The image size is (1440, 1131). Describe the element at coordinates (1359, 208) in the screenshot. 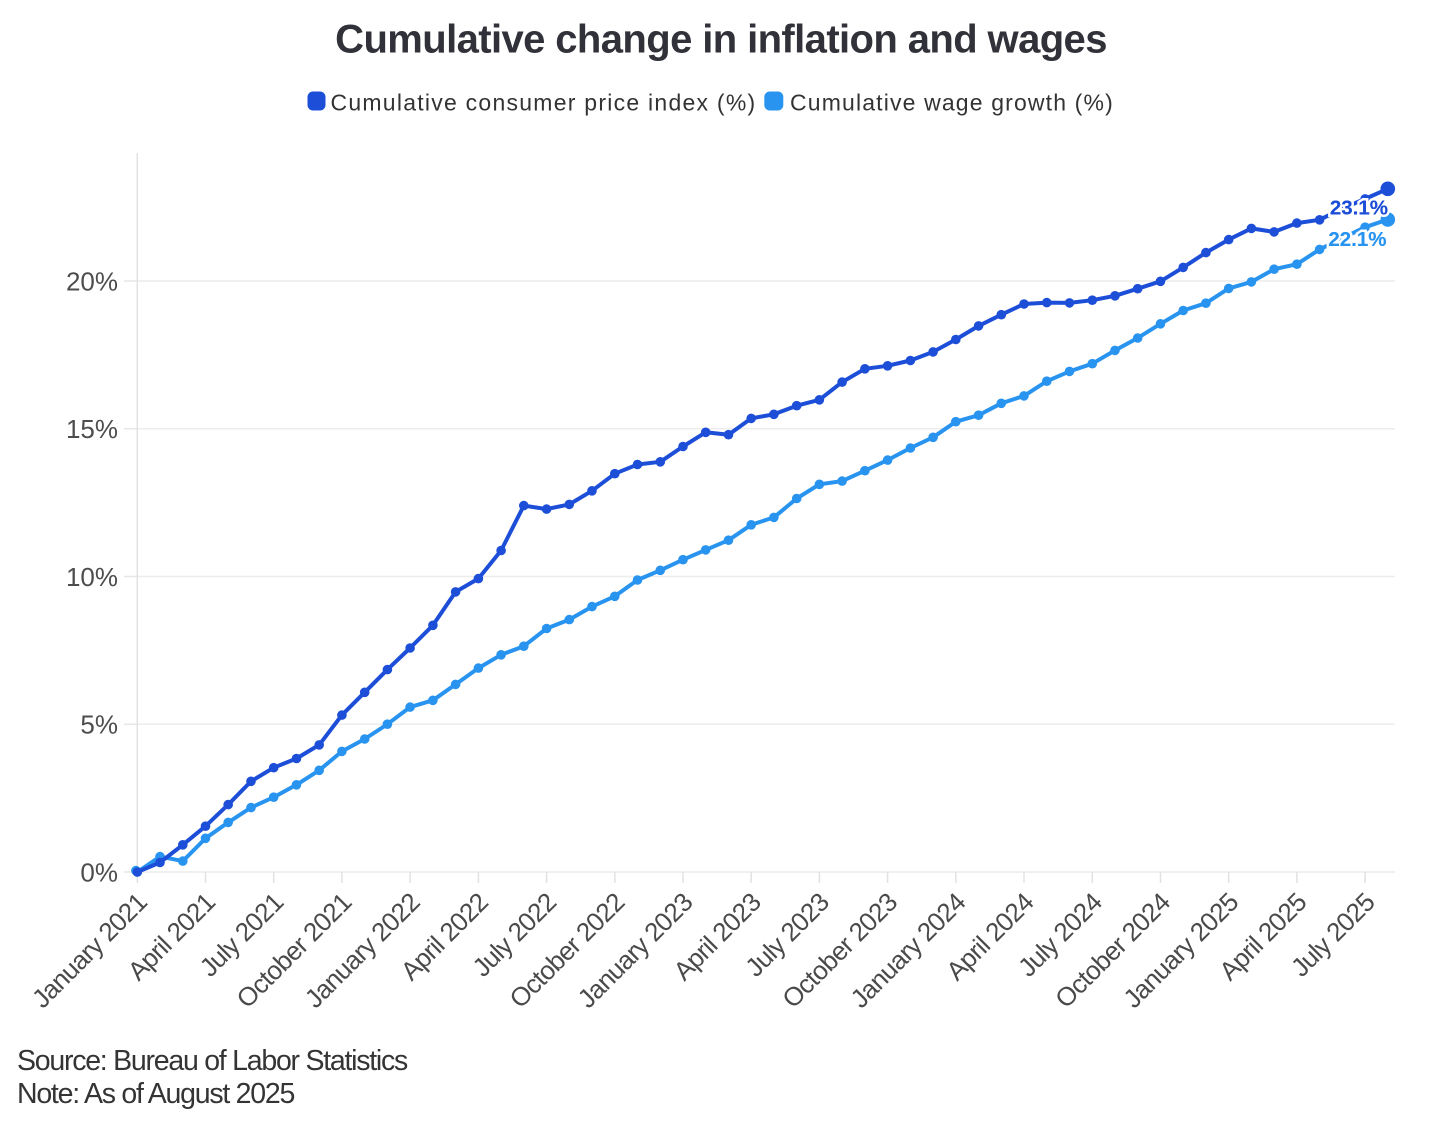

I see `svg-text: 23.1%` at that location.